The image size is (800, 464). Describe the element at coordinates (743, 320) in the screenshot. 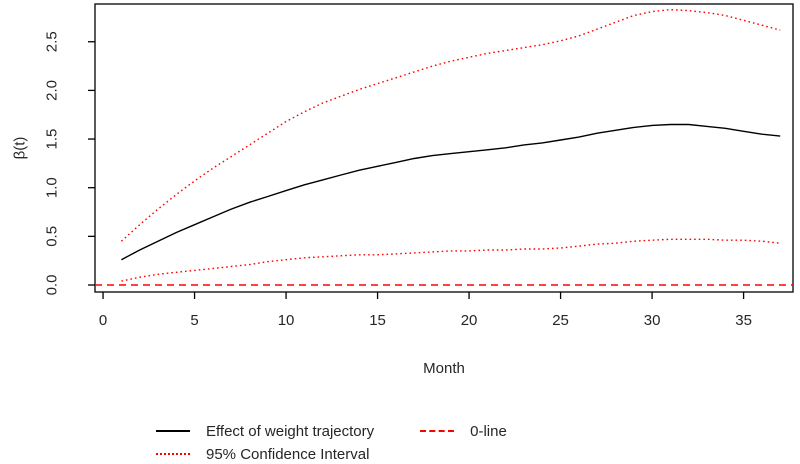

I see `x-tick-label: 35` at that location.